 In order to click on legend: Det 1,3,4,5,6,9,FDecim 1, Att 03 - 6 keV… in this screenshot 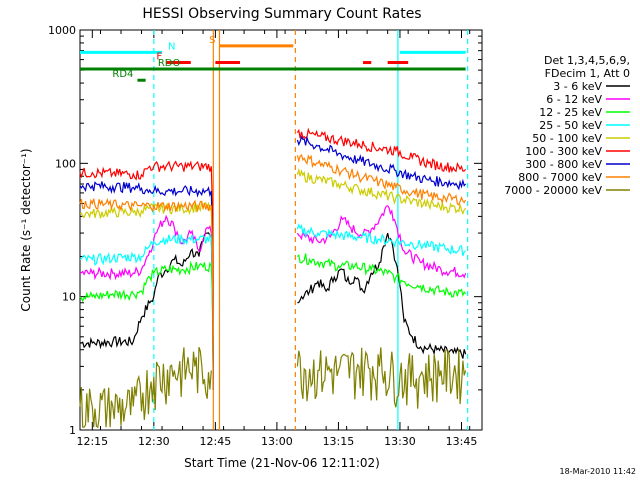, I will do `click(567, 125)`.